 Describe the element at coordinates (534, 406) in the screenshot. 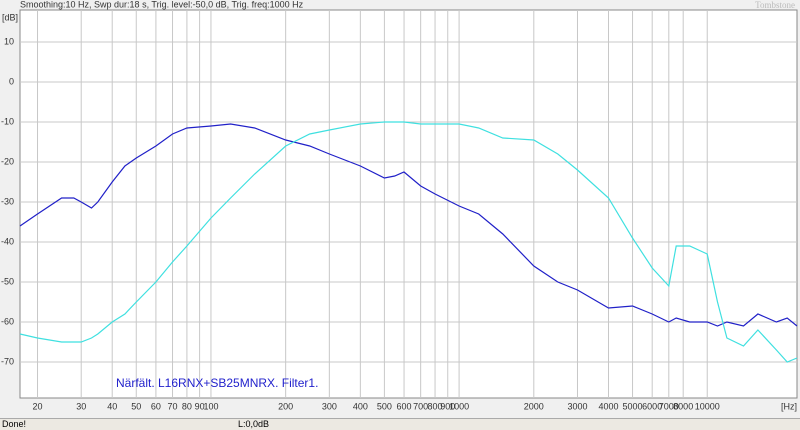

I see `x-tick-label: 2000` at that location.